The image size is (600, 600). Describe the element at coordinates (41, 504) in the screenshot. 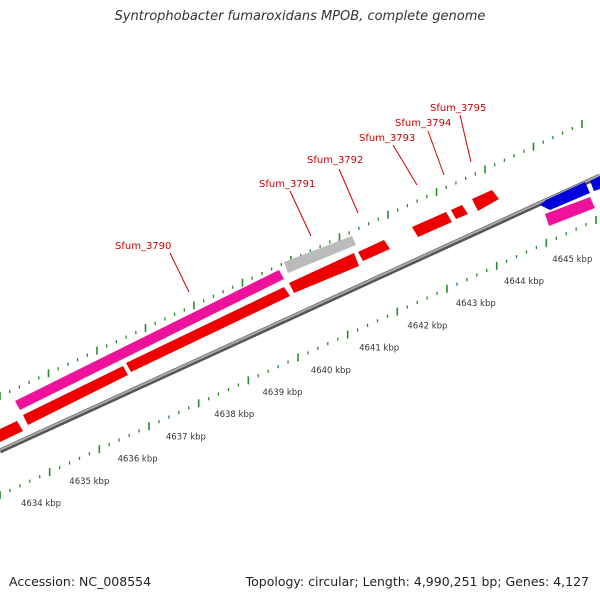

I see `kbp-label: 4634 kbp` at that location.